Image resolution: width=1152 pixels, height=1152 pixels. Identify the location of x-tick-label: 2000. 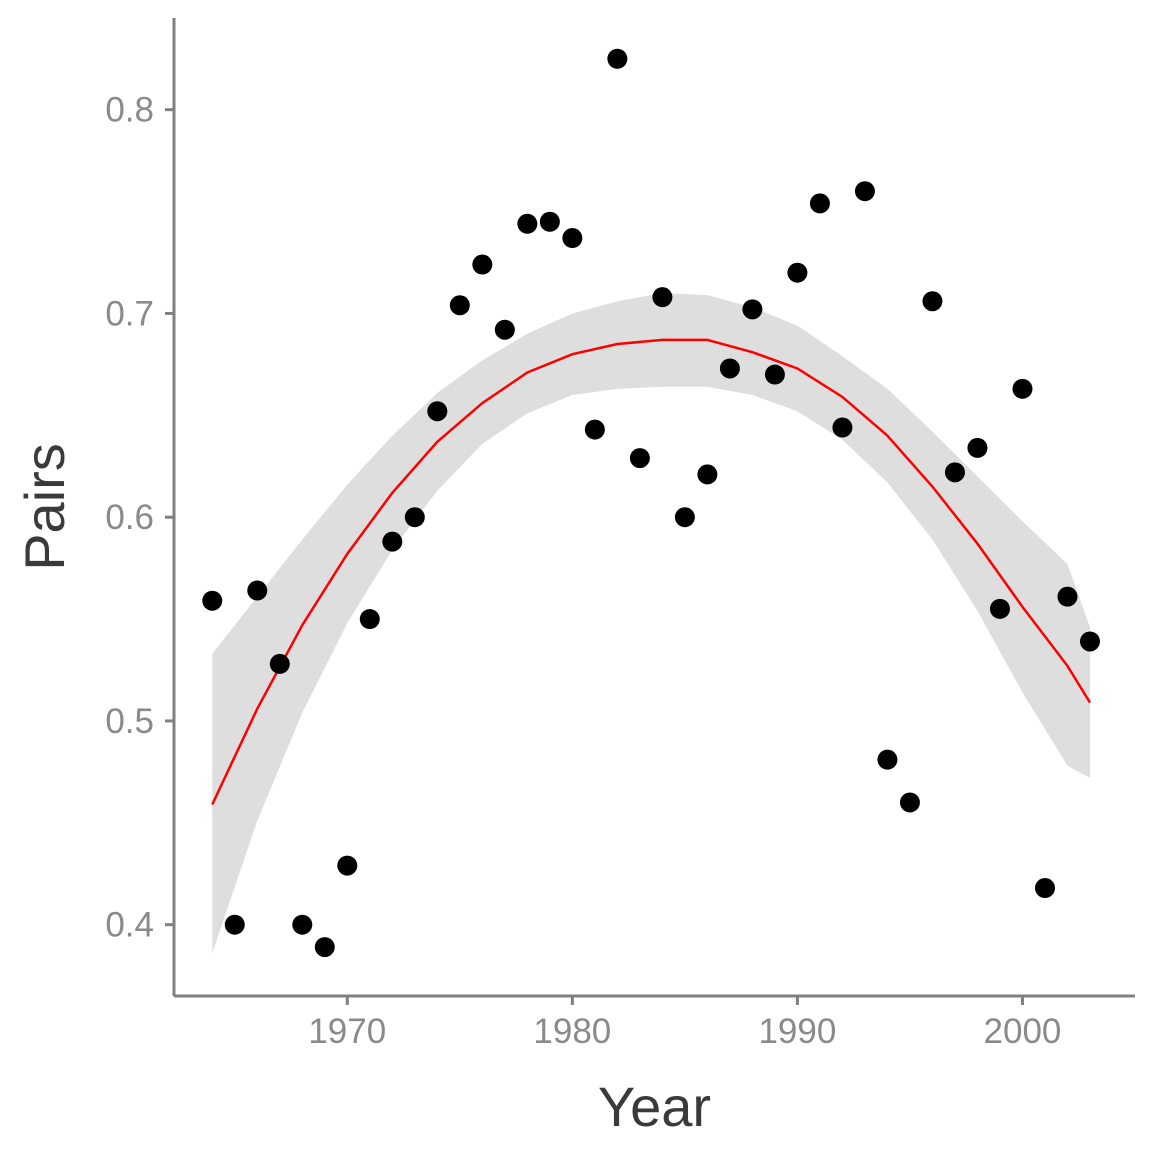
(1023, 1031).